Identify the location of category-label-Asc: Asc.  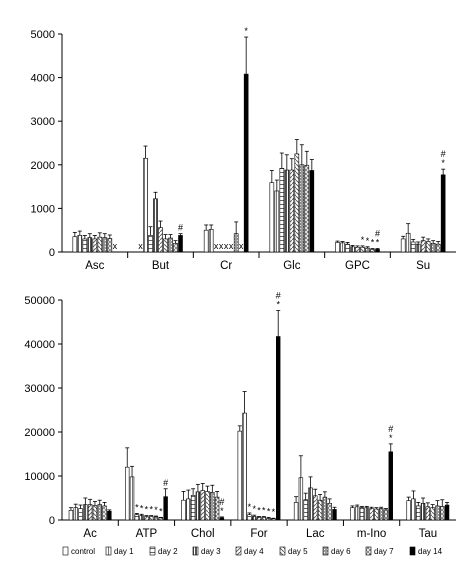
(94, 266).